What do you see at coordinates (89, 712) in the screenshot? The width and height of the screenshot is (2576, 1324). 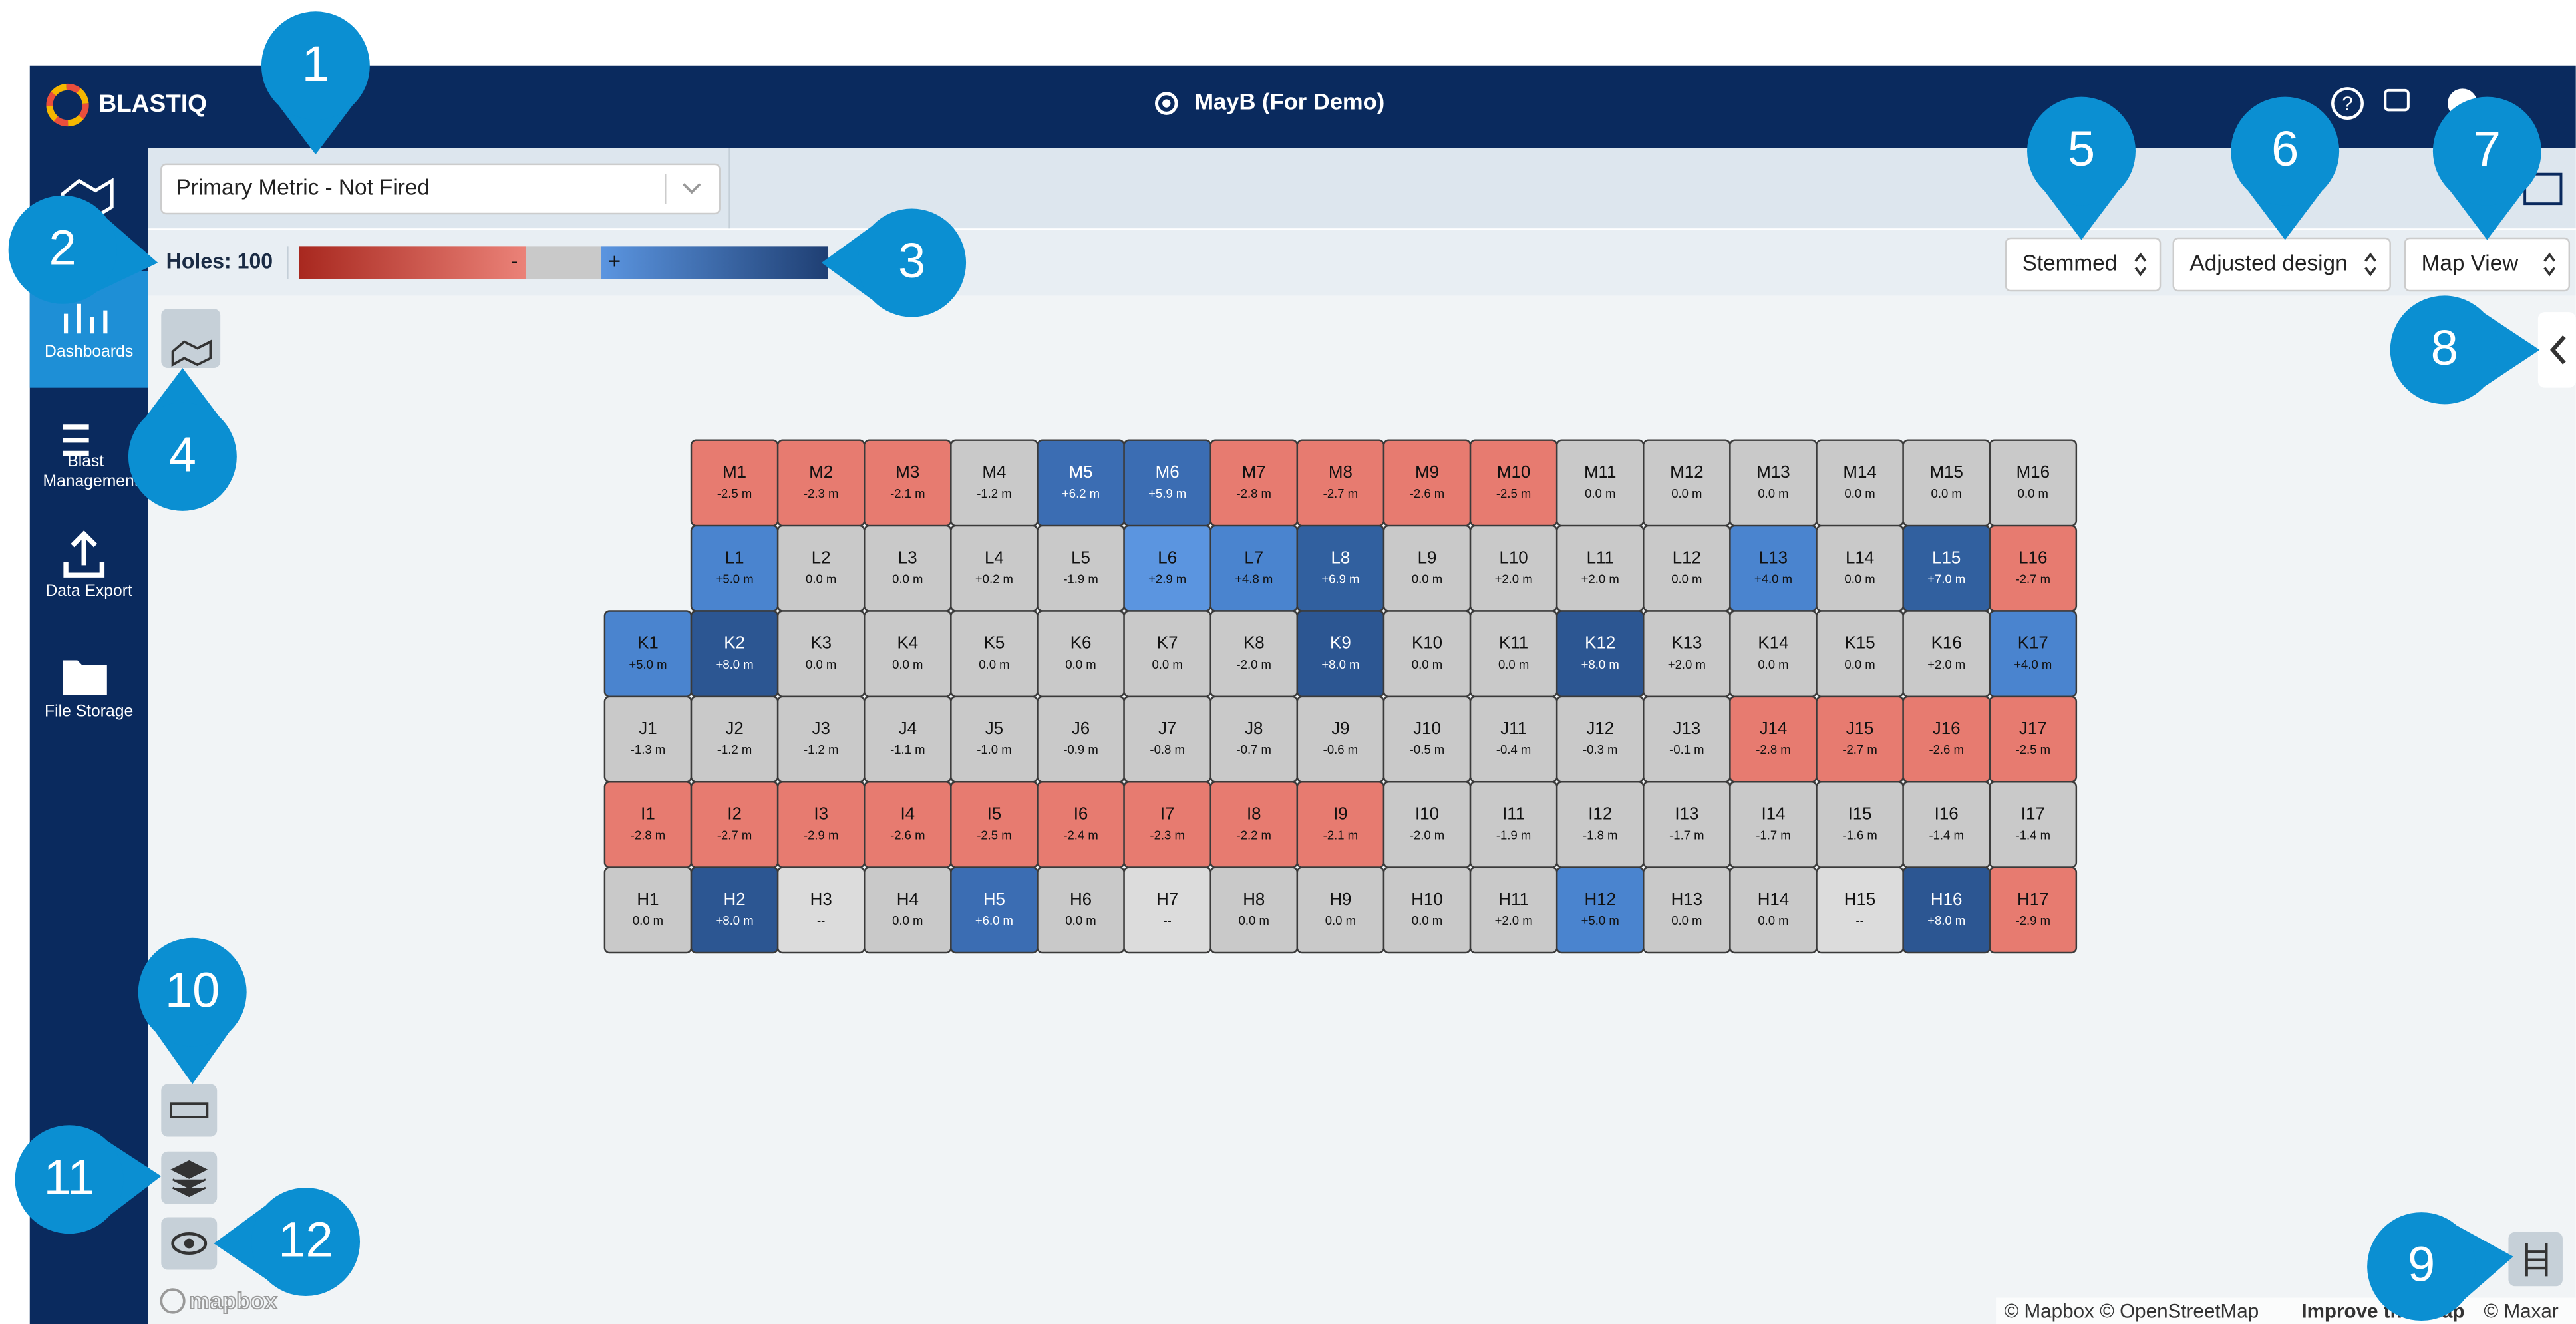 I see `sidebar-label: File Storage` at bounding box center [89, 712].